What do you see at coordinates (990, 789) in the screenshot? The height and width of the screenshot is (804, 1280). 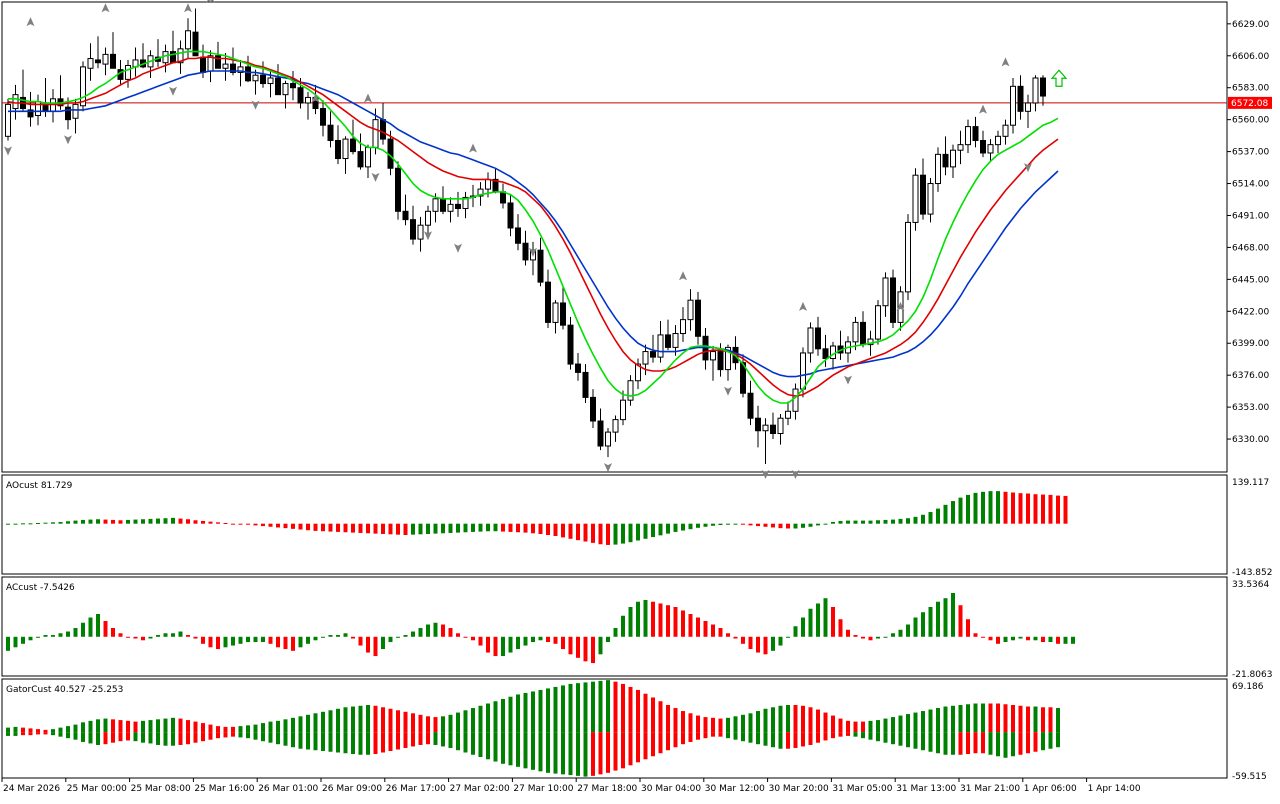 I see `time-tick-label: 31 Mar 21:00` at bounding box center [990, 789].